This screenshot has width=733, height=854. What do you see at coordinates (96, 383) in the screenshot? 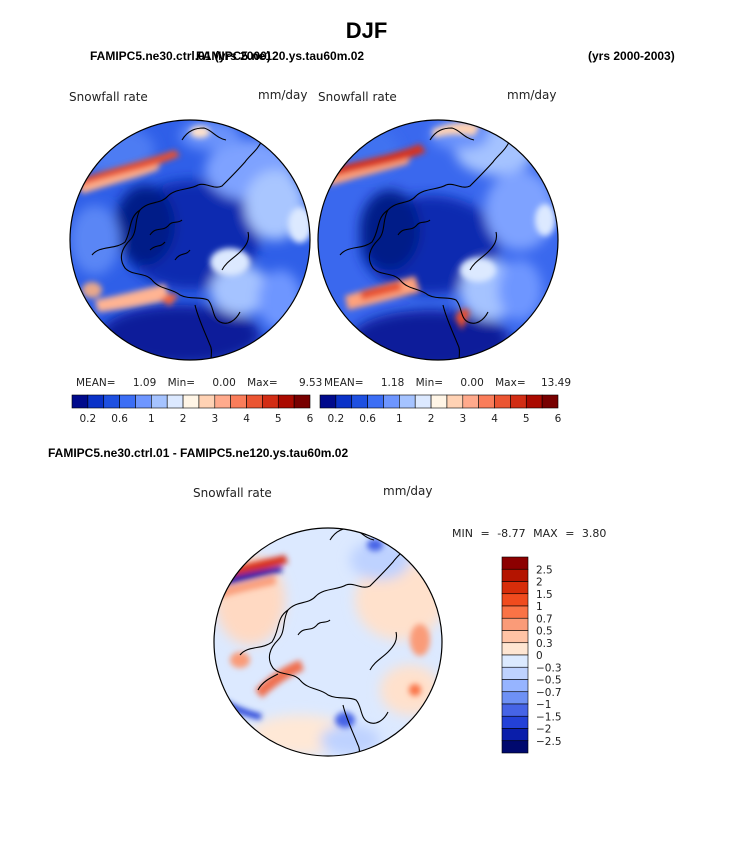
I see `panel1-mean-label: MEAN=` at bounding box center [96, 383].